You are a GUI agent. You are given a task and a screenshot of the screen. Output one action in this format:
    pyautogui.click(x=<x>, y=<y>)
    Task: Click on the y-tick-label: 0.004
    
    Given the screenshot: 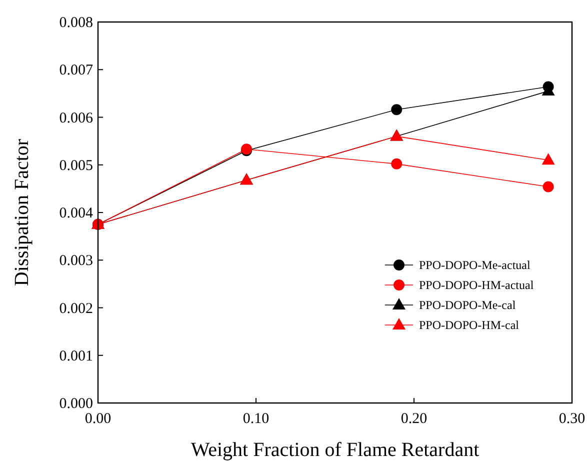 What is the action you would take?
    pyautogui.click(x=76, y=214)
    